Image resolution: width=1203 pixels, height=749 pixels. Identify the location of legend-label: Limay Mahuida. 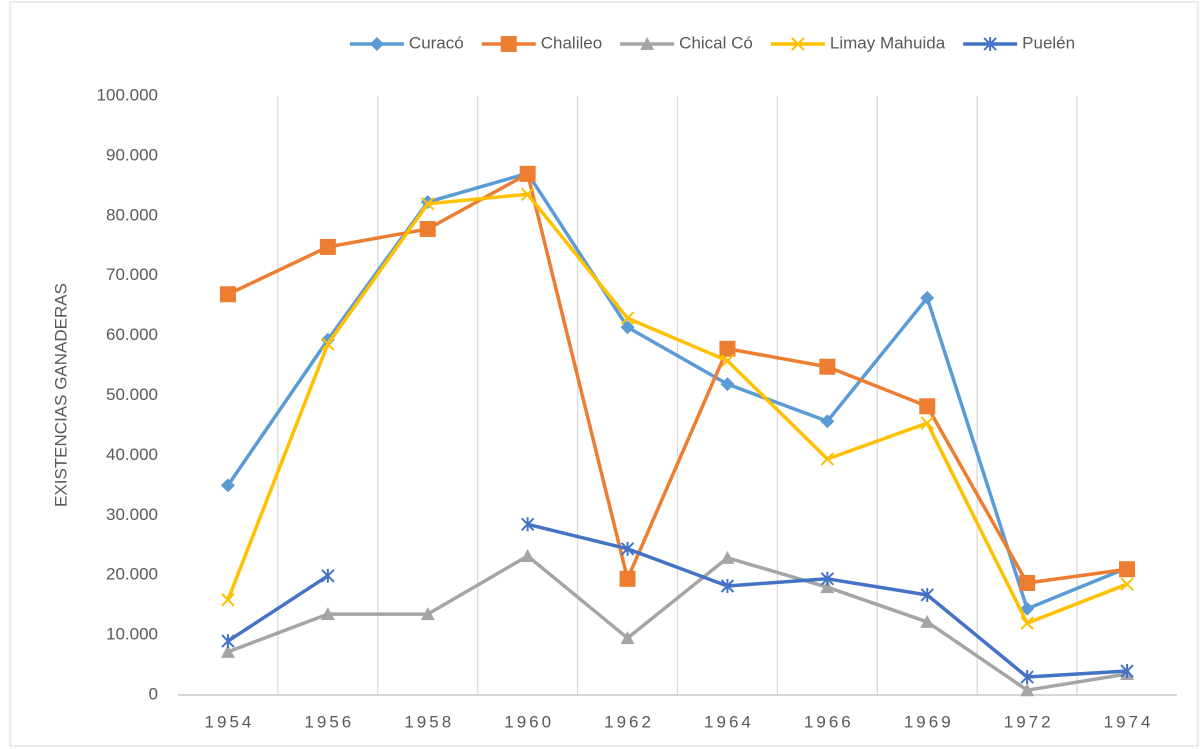
(888, 42).